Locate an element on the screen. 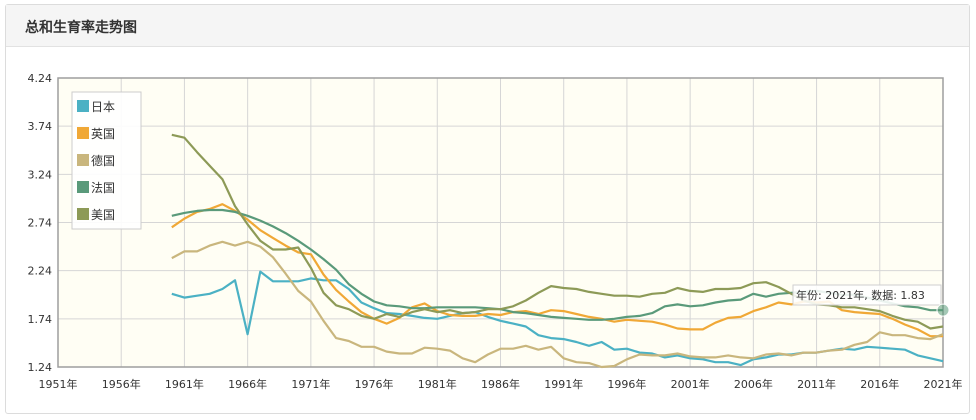 The height and width of the screenshot is (420, 976). panel-header: 总和生育率走势图 is located at coordinates (487, 26).